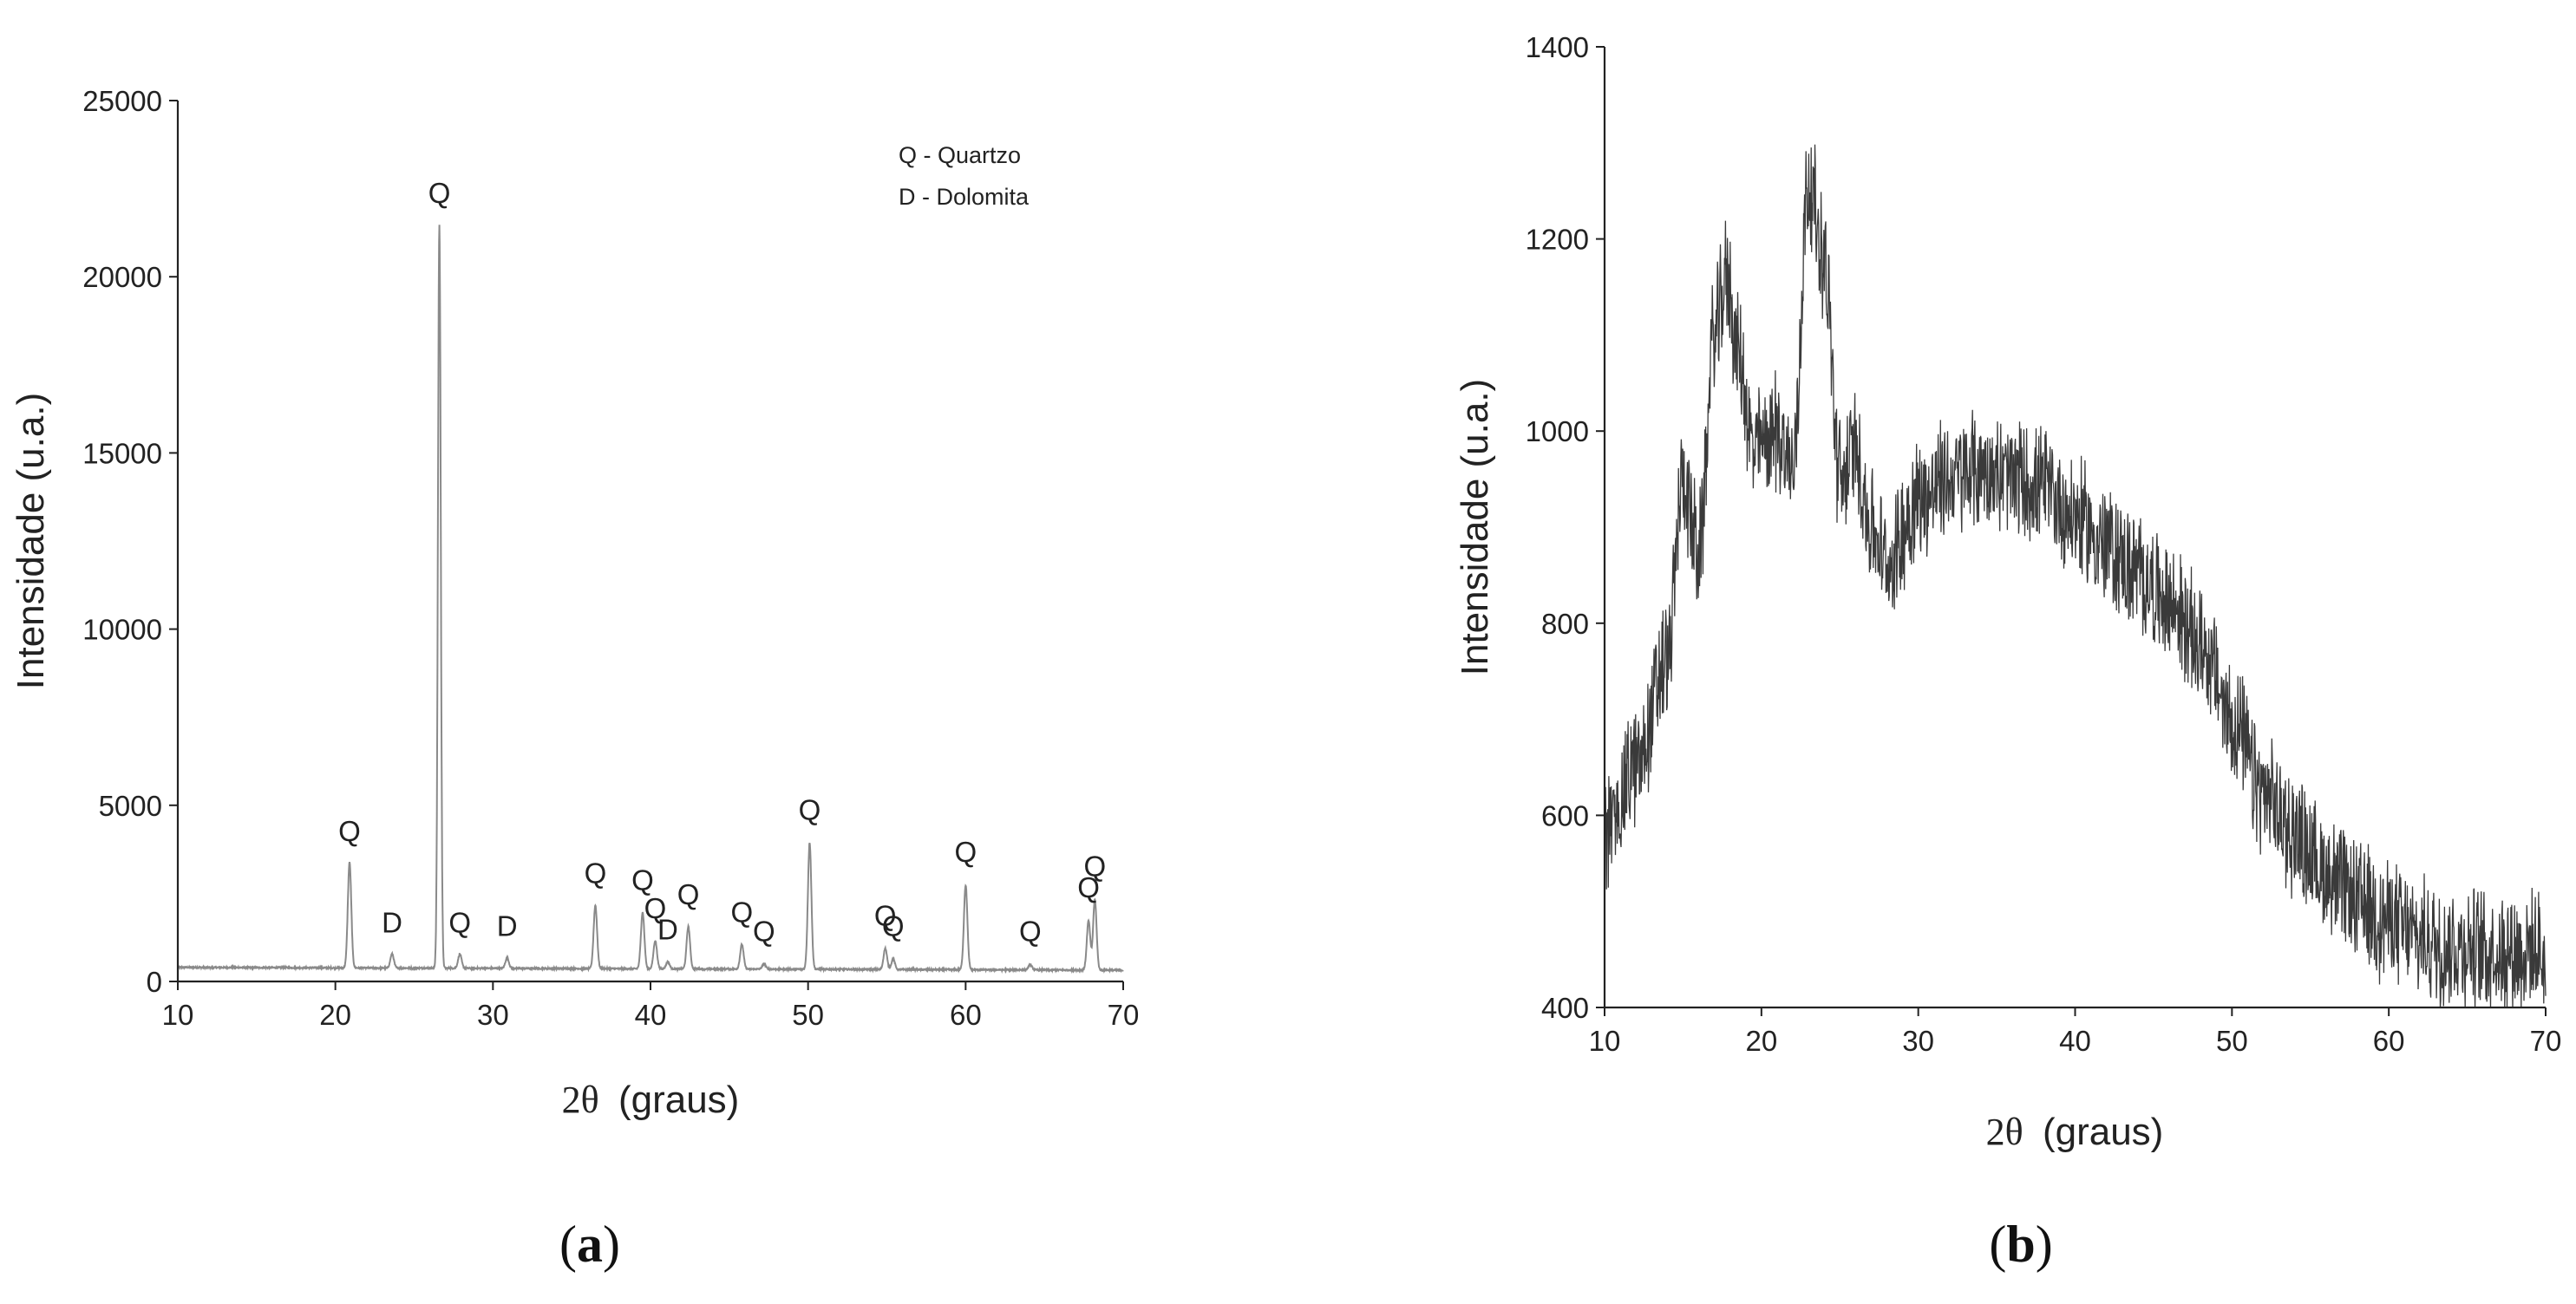 The height and width of the screenshot is (1304, 2576). What do you see at coordinates (130, 806) in the screenshot?
I see `chart-a-y-tick-label: 5000` at bounding box center [130, 806].